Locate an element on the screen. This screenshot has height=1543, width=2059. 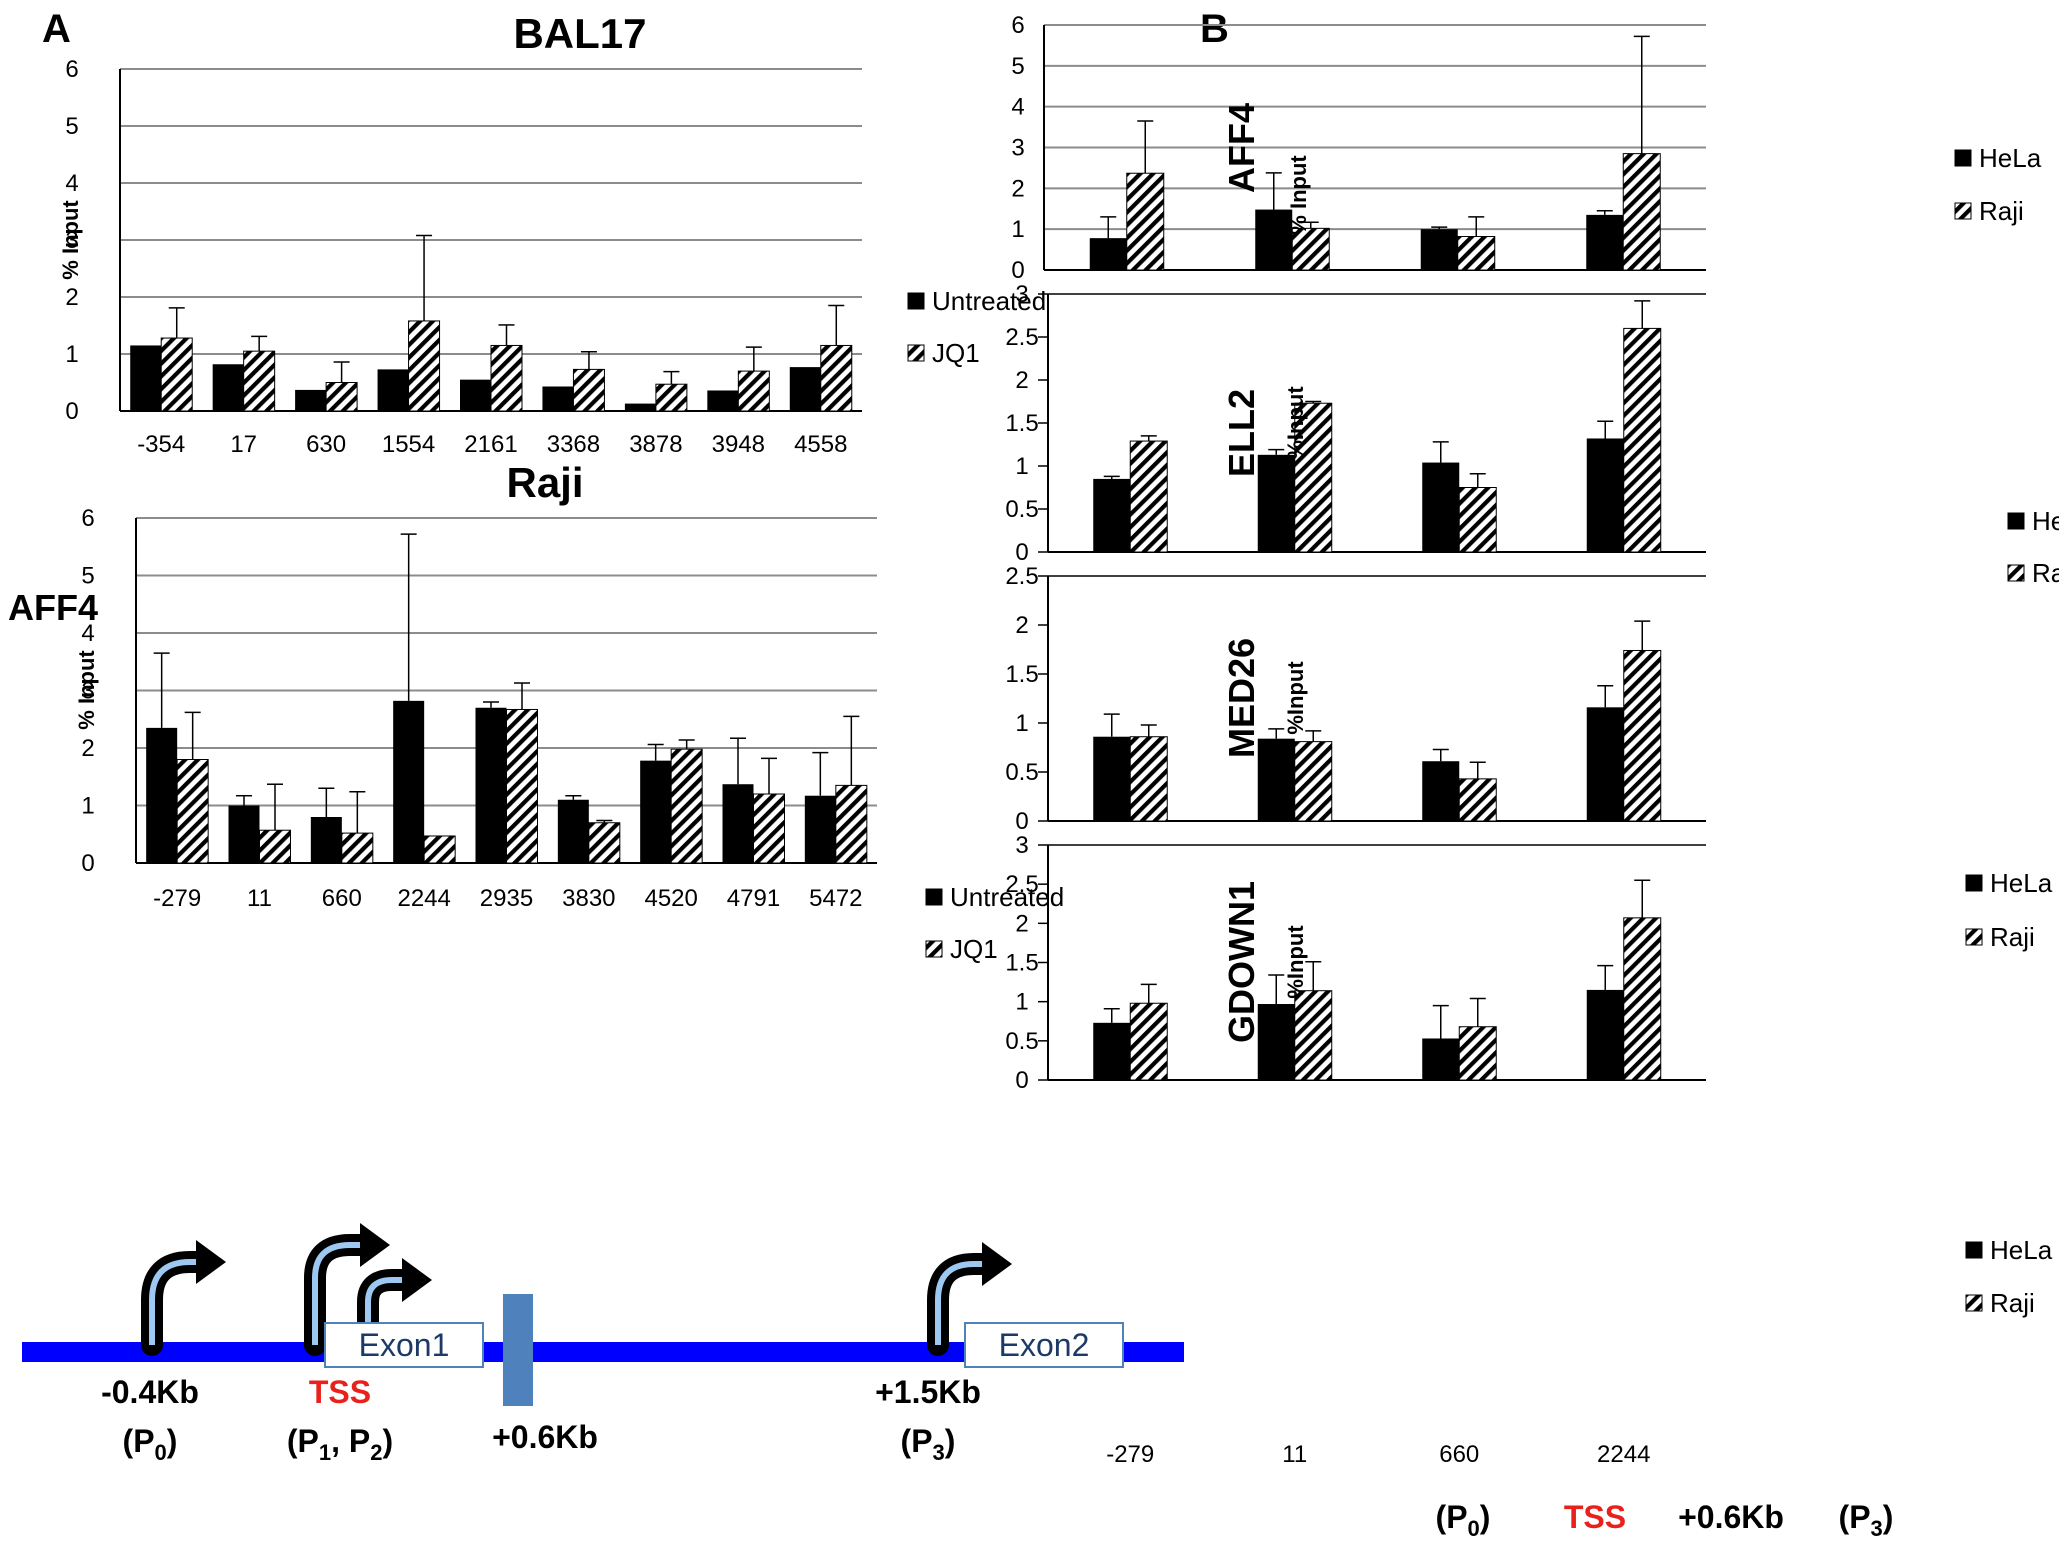
panel-b-letter: B is located at coordinates (1214, 29).